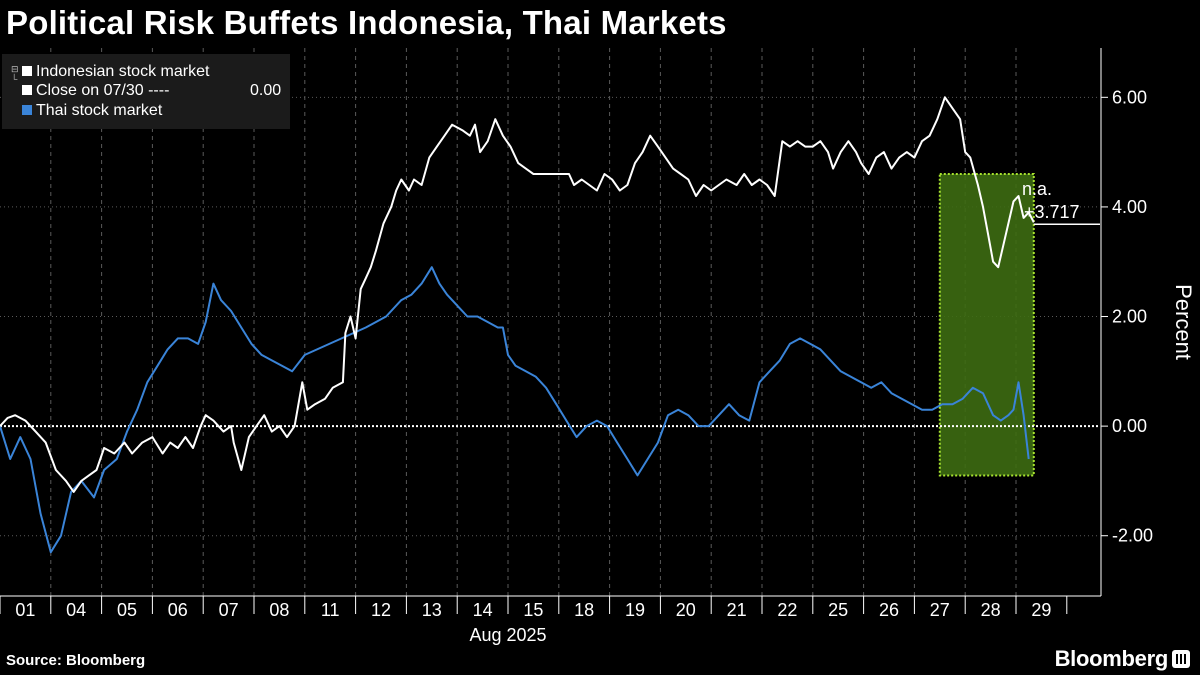  I want to click on x-tick-label: 07, so click(229, 610).